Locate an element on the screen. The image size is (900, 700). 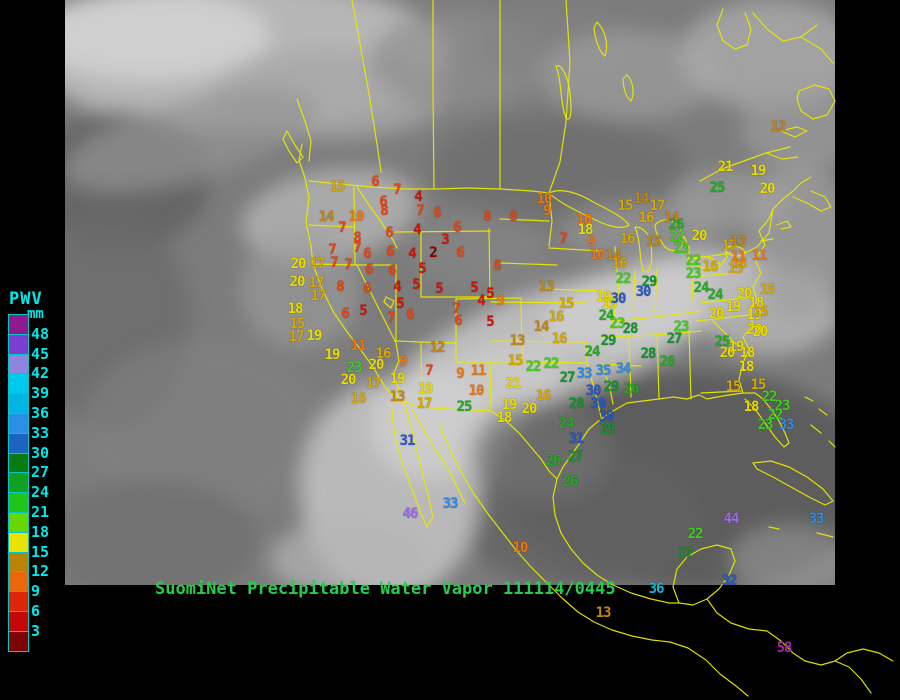
legend-label: 30 is located at coordinates (40, 452).